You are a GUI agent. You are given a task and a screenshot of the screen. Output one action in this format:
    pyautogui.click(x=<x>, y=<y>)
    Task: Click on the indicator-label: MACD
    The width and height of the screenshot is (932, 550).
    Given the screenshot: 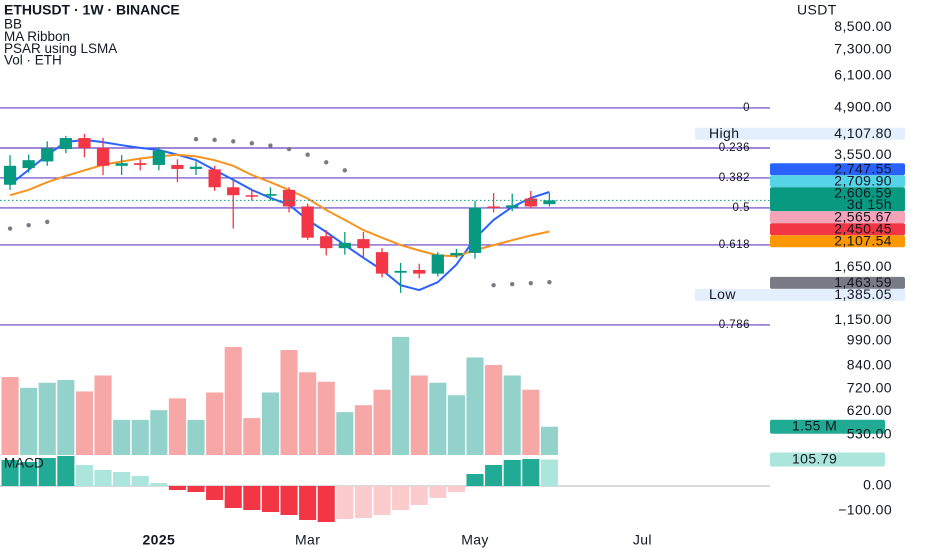 What is the action you would take?
    pyautogui.click(x=24, y=463)
    